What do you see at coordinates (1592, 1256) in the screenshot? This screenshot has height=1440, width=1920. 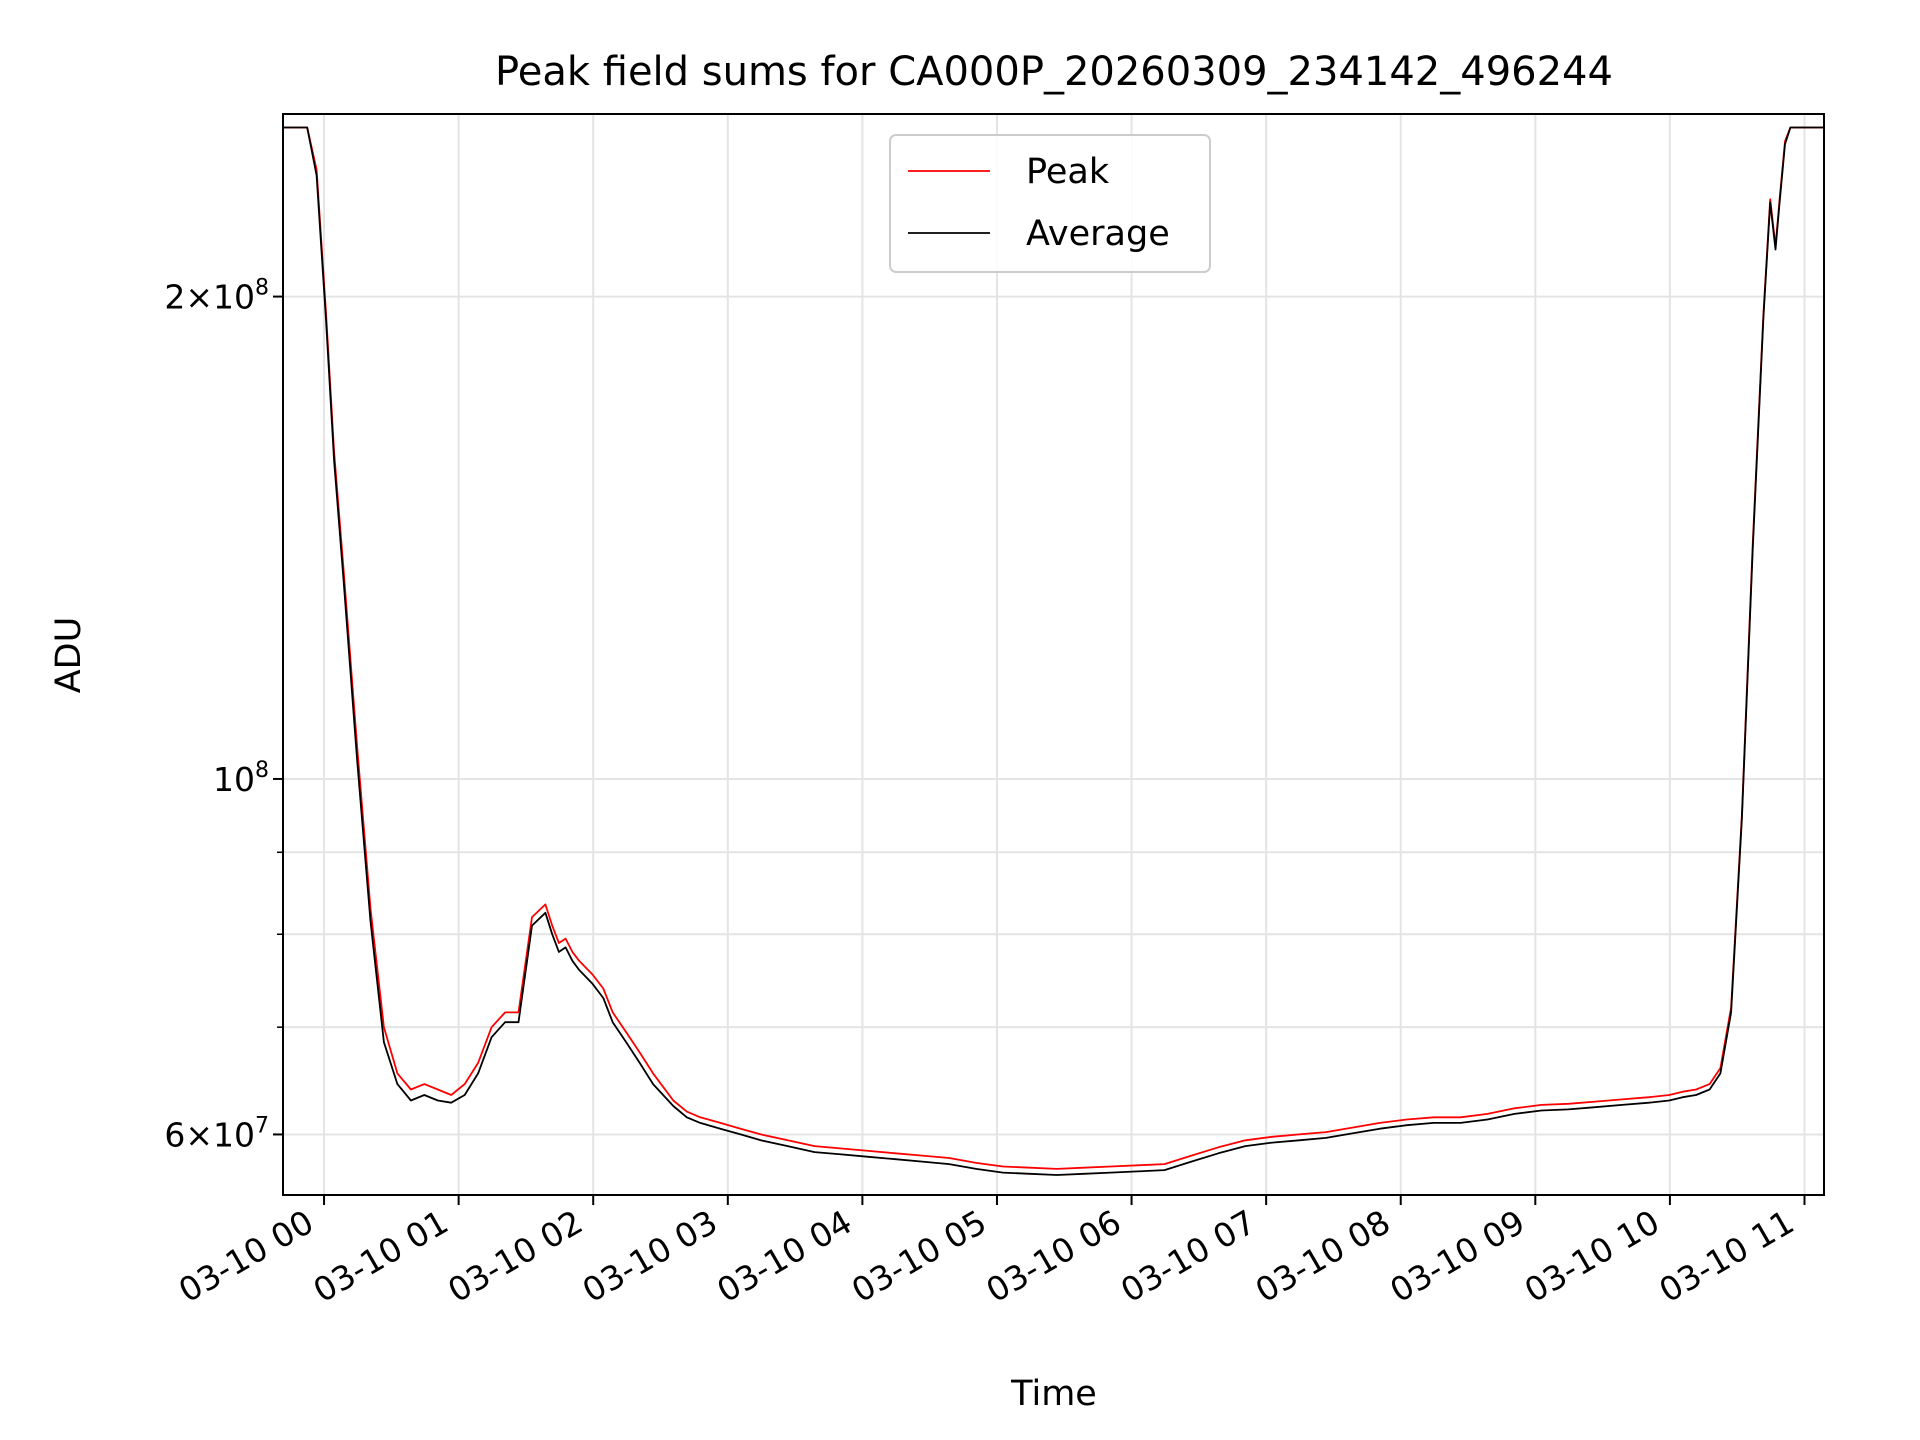 I see `x-tick-label: 03-10 10` at bounding box center [1592, 1256].